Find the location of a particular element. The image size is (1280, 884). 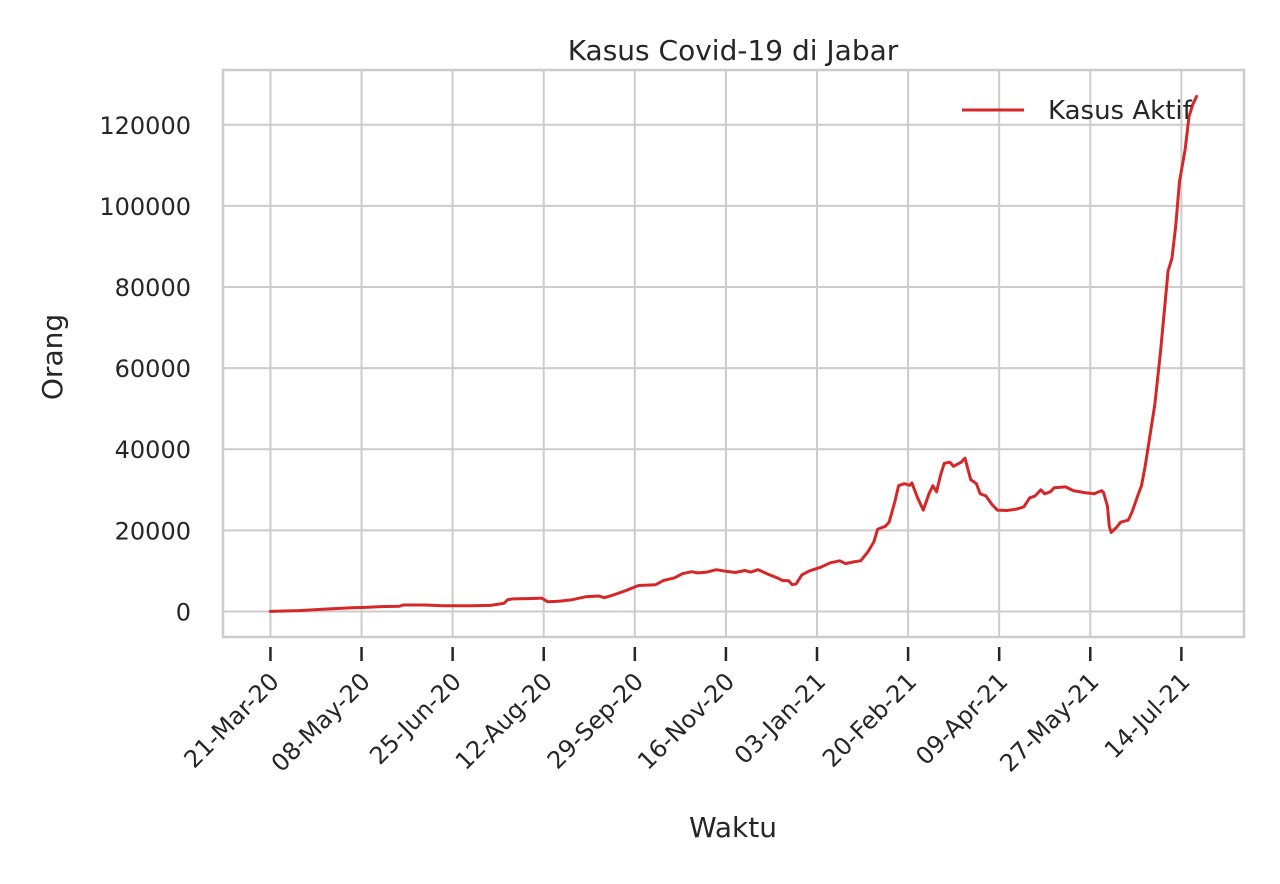

y-tick-label: 60000 is located at coordinates (153, 369).